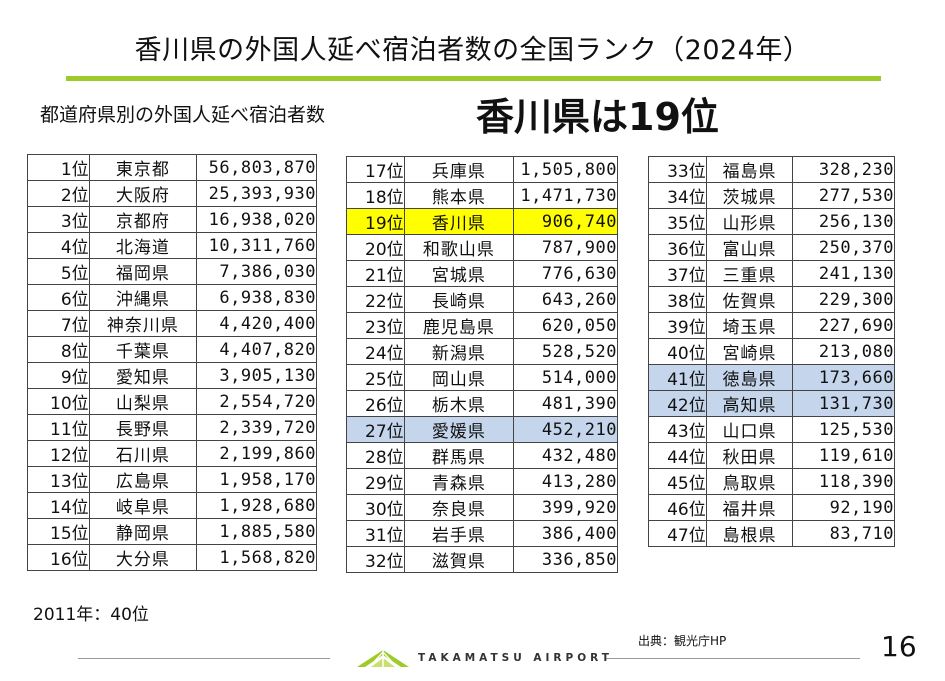 The image size is (945, 681). I want to click on rank-cell: 12位, so click(58, 453).